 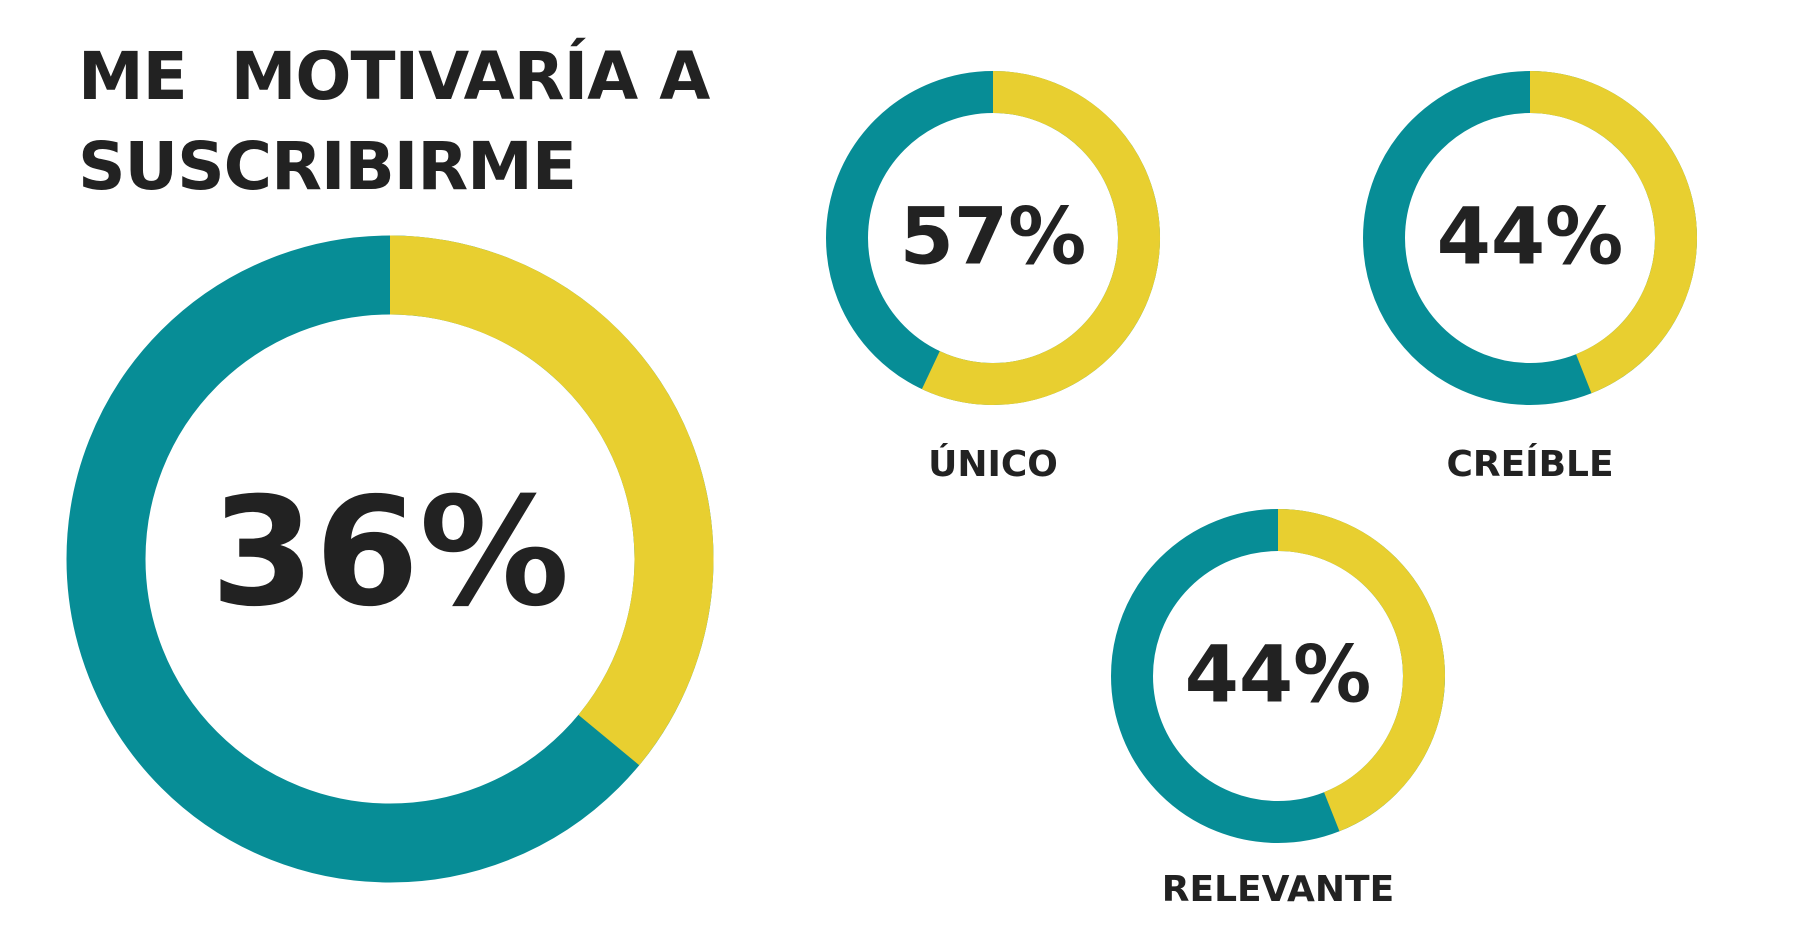 I want to click on value-label: 36%, so click(x=389, y=553).